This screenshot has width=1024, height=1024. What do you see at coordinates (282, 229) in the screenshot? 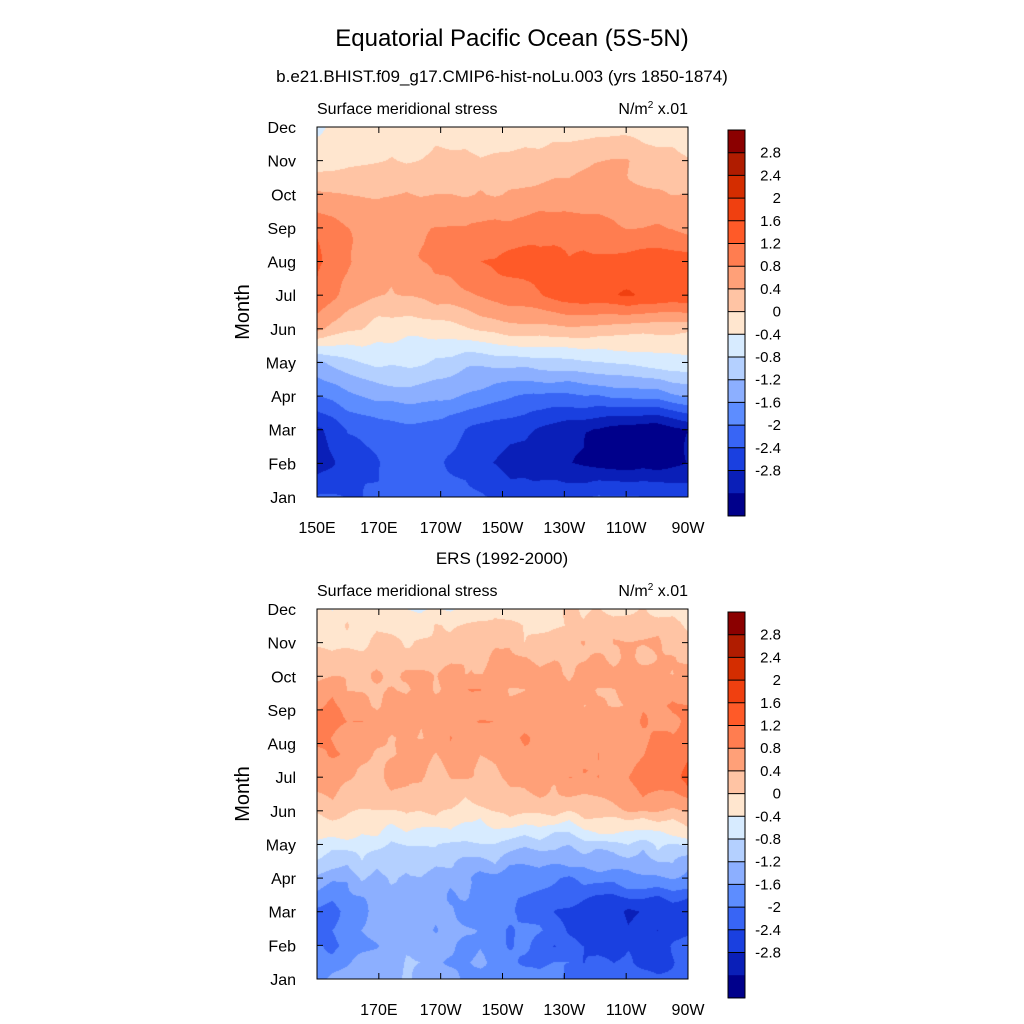
I see `y-tick-label: Sep` at bounding box center [282, 229].